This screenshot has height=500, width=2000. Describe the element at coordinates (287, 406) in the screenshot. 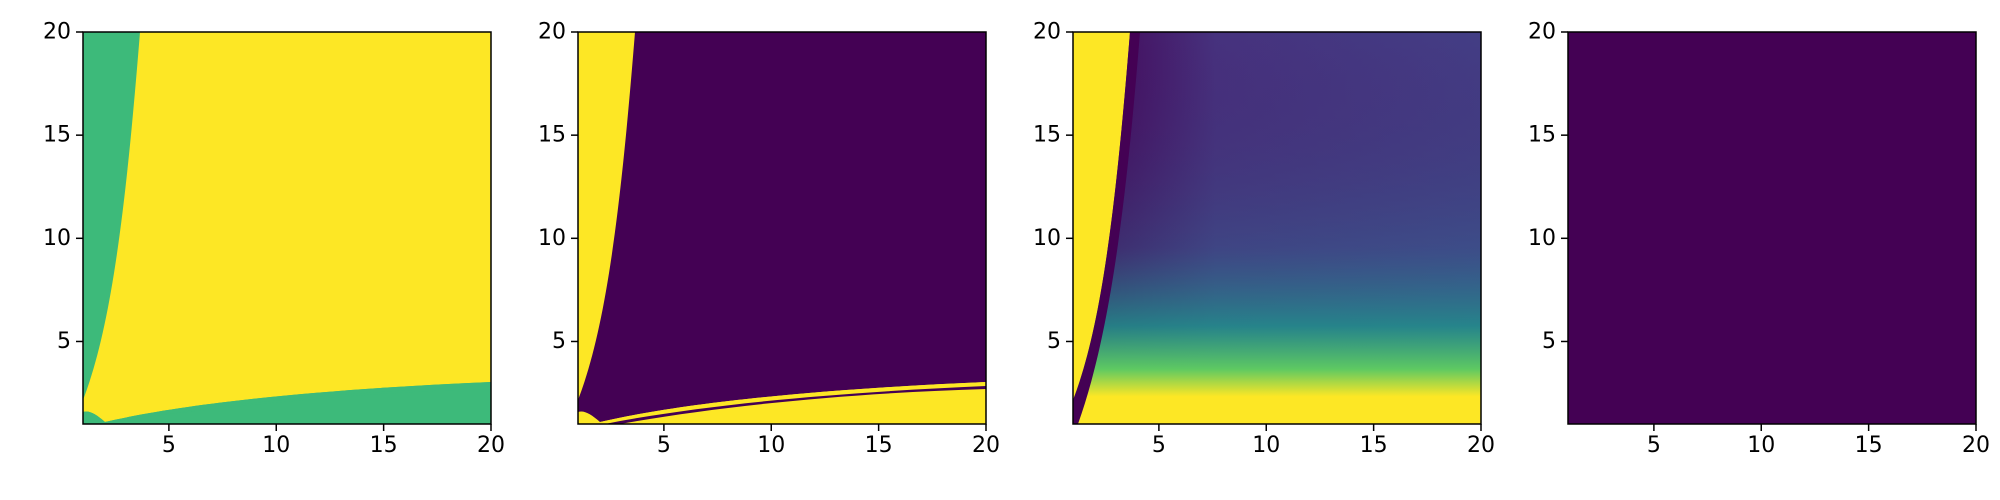

I see `heatmap-1-lower-region` at that location.